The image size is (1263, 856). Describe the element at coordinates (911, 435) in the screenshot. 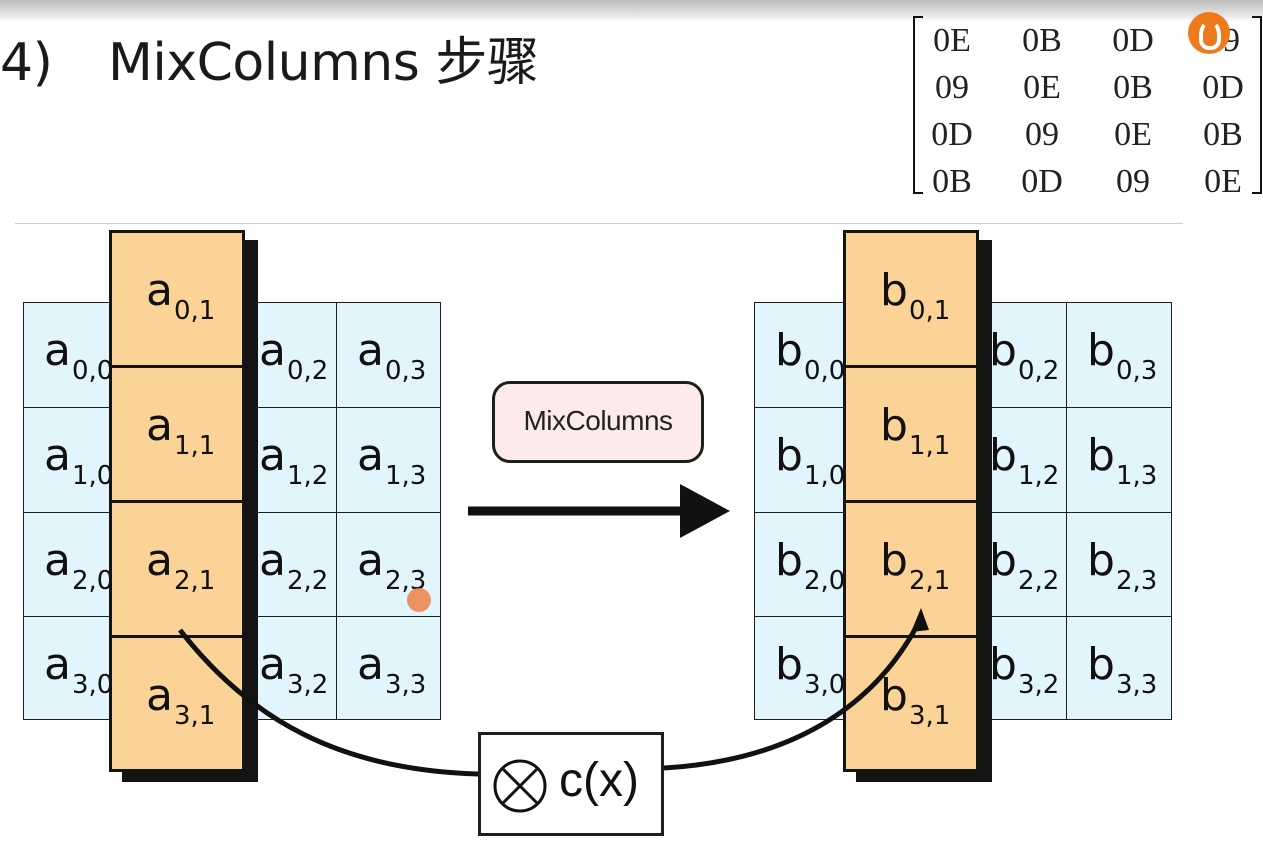

I see `column-b-cell: b1,1` at that location.